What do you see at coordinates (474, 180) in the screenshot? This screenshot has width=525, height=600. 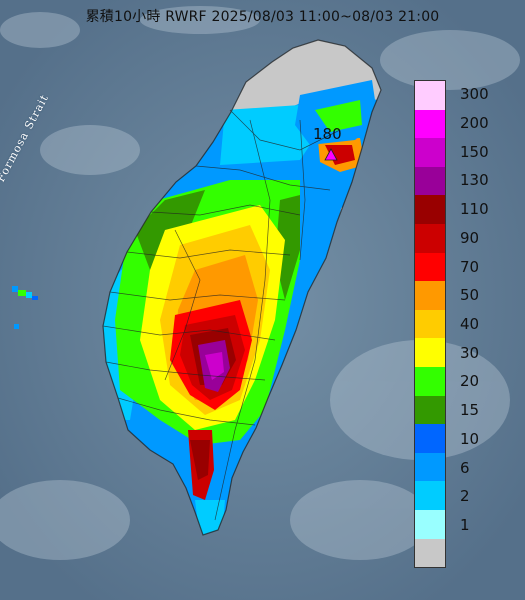 I see `legend-label: 130` at bounding box center [474, 180].